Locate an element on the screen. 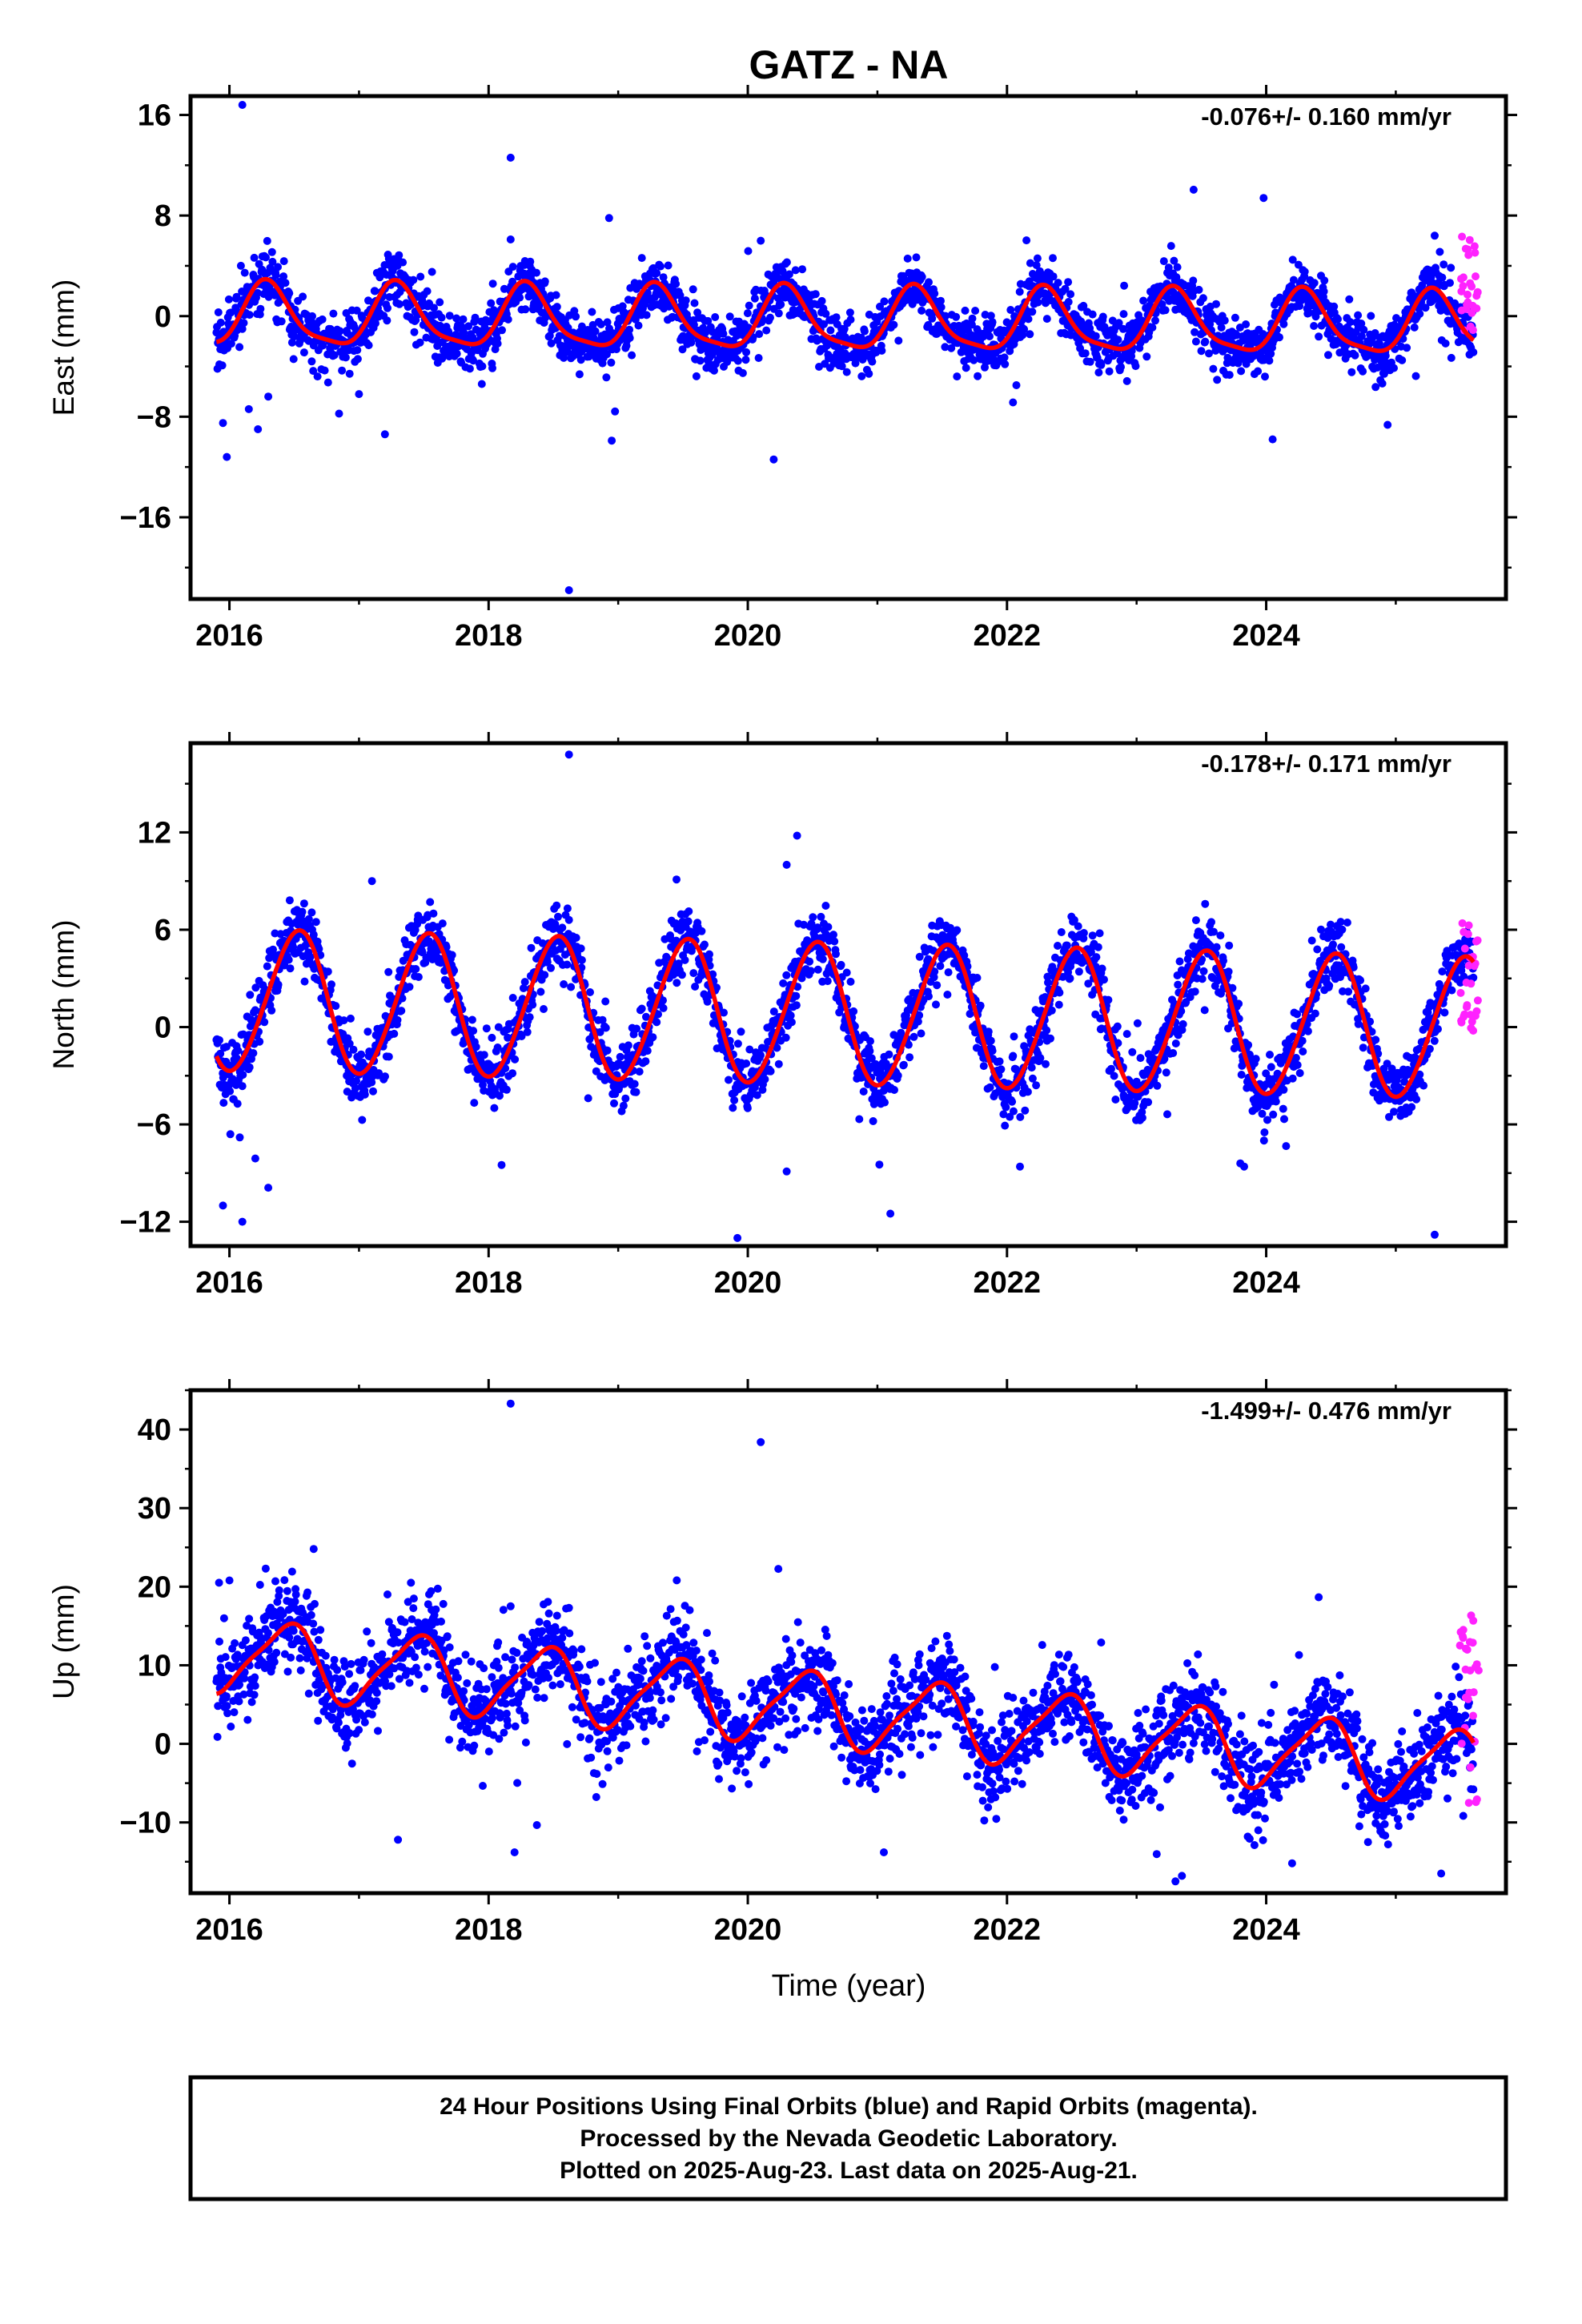  east-rapid-point is located at coordinates (1476, 276).